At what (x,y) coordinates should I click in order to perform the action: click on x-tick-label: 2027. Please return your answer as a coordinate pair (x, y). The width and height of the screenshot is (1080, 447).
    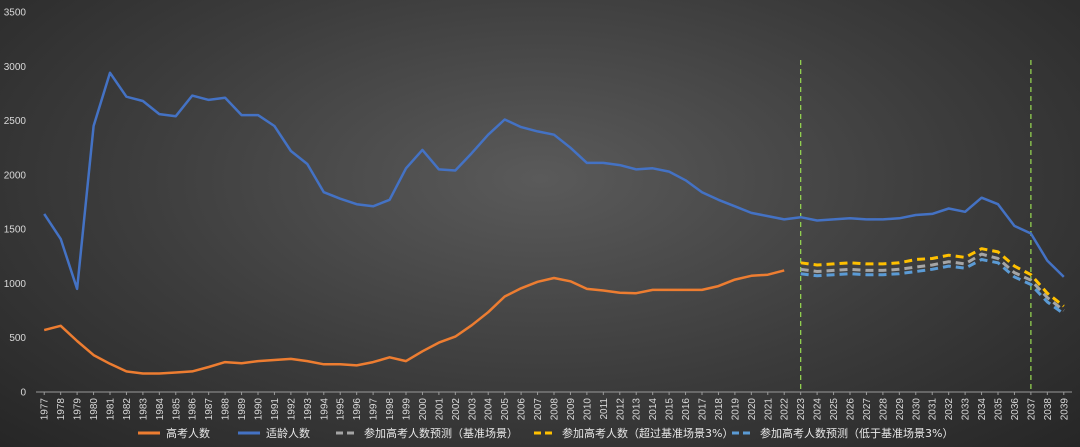
    Looking at the image, I should click on (867, 409).